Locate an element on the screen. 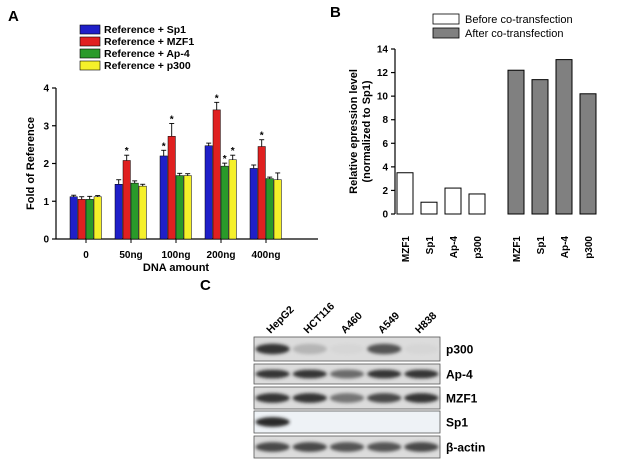 The image size is (624, 466). chart-a-x-tick-label: 200ng is located at coordinates (221, 255).